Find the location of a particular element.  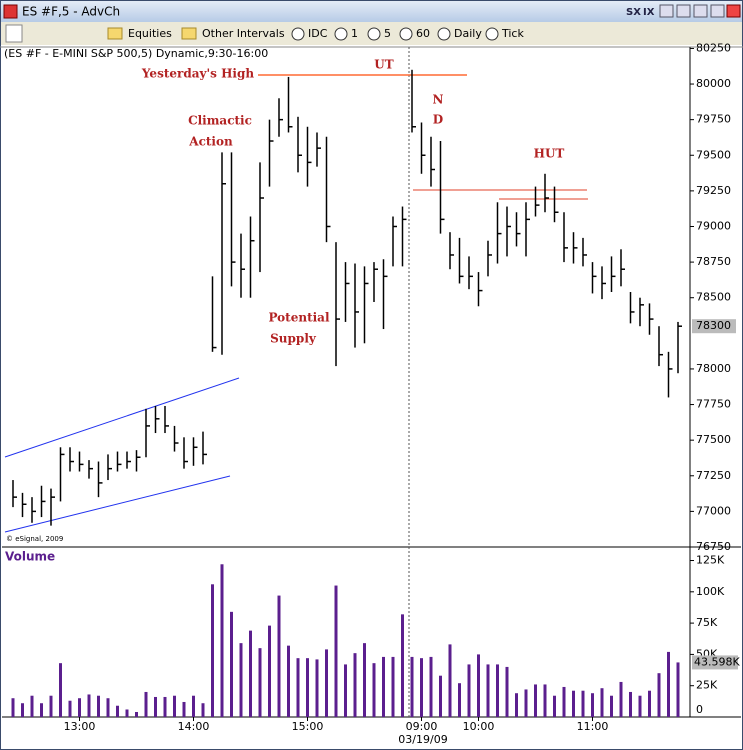

volume-tick-label: 100K is located at coordinates (710, 591).